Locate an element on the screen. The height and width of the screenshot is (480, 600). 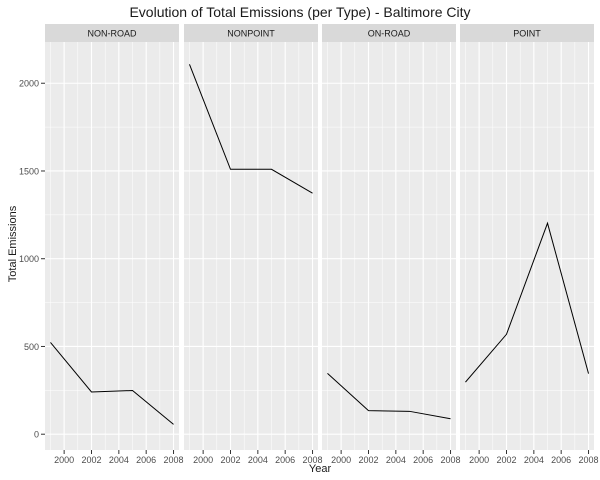
y-axis-label: Total Emissions is located at coordinates (13, 243).